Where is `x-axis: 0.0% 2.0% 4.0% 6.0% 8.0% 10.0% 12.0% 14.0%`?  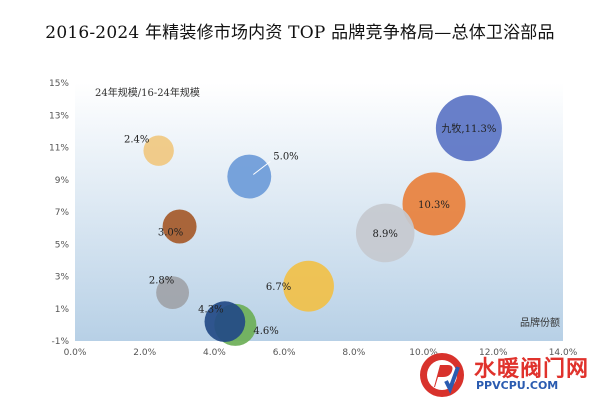 x-axis: 0.0% 2.0% 4.0% 6.0% 8.0% 10.0% 12.0% 14.0% is located at coordinates (321, 353).